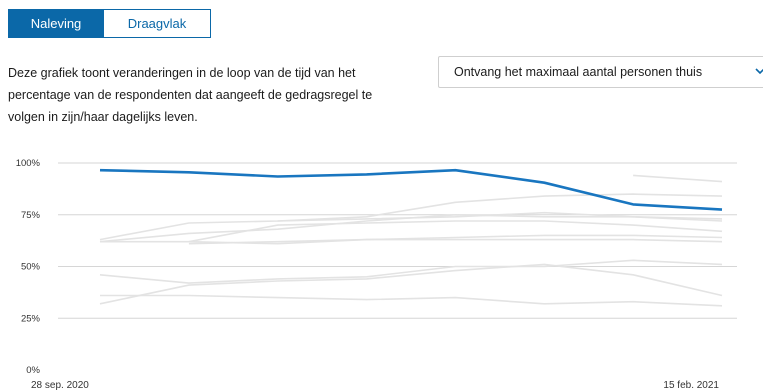 The width and height of the screenshot is (763, 391). What do you see at coordinates (31, 215) in the screenshot?
I see `y-tick-label: 75%` at bounding box center [31, 215].